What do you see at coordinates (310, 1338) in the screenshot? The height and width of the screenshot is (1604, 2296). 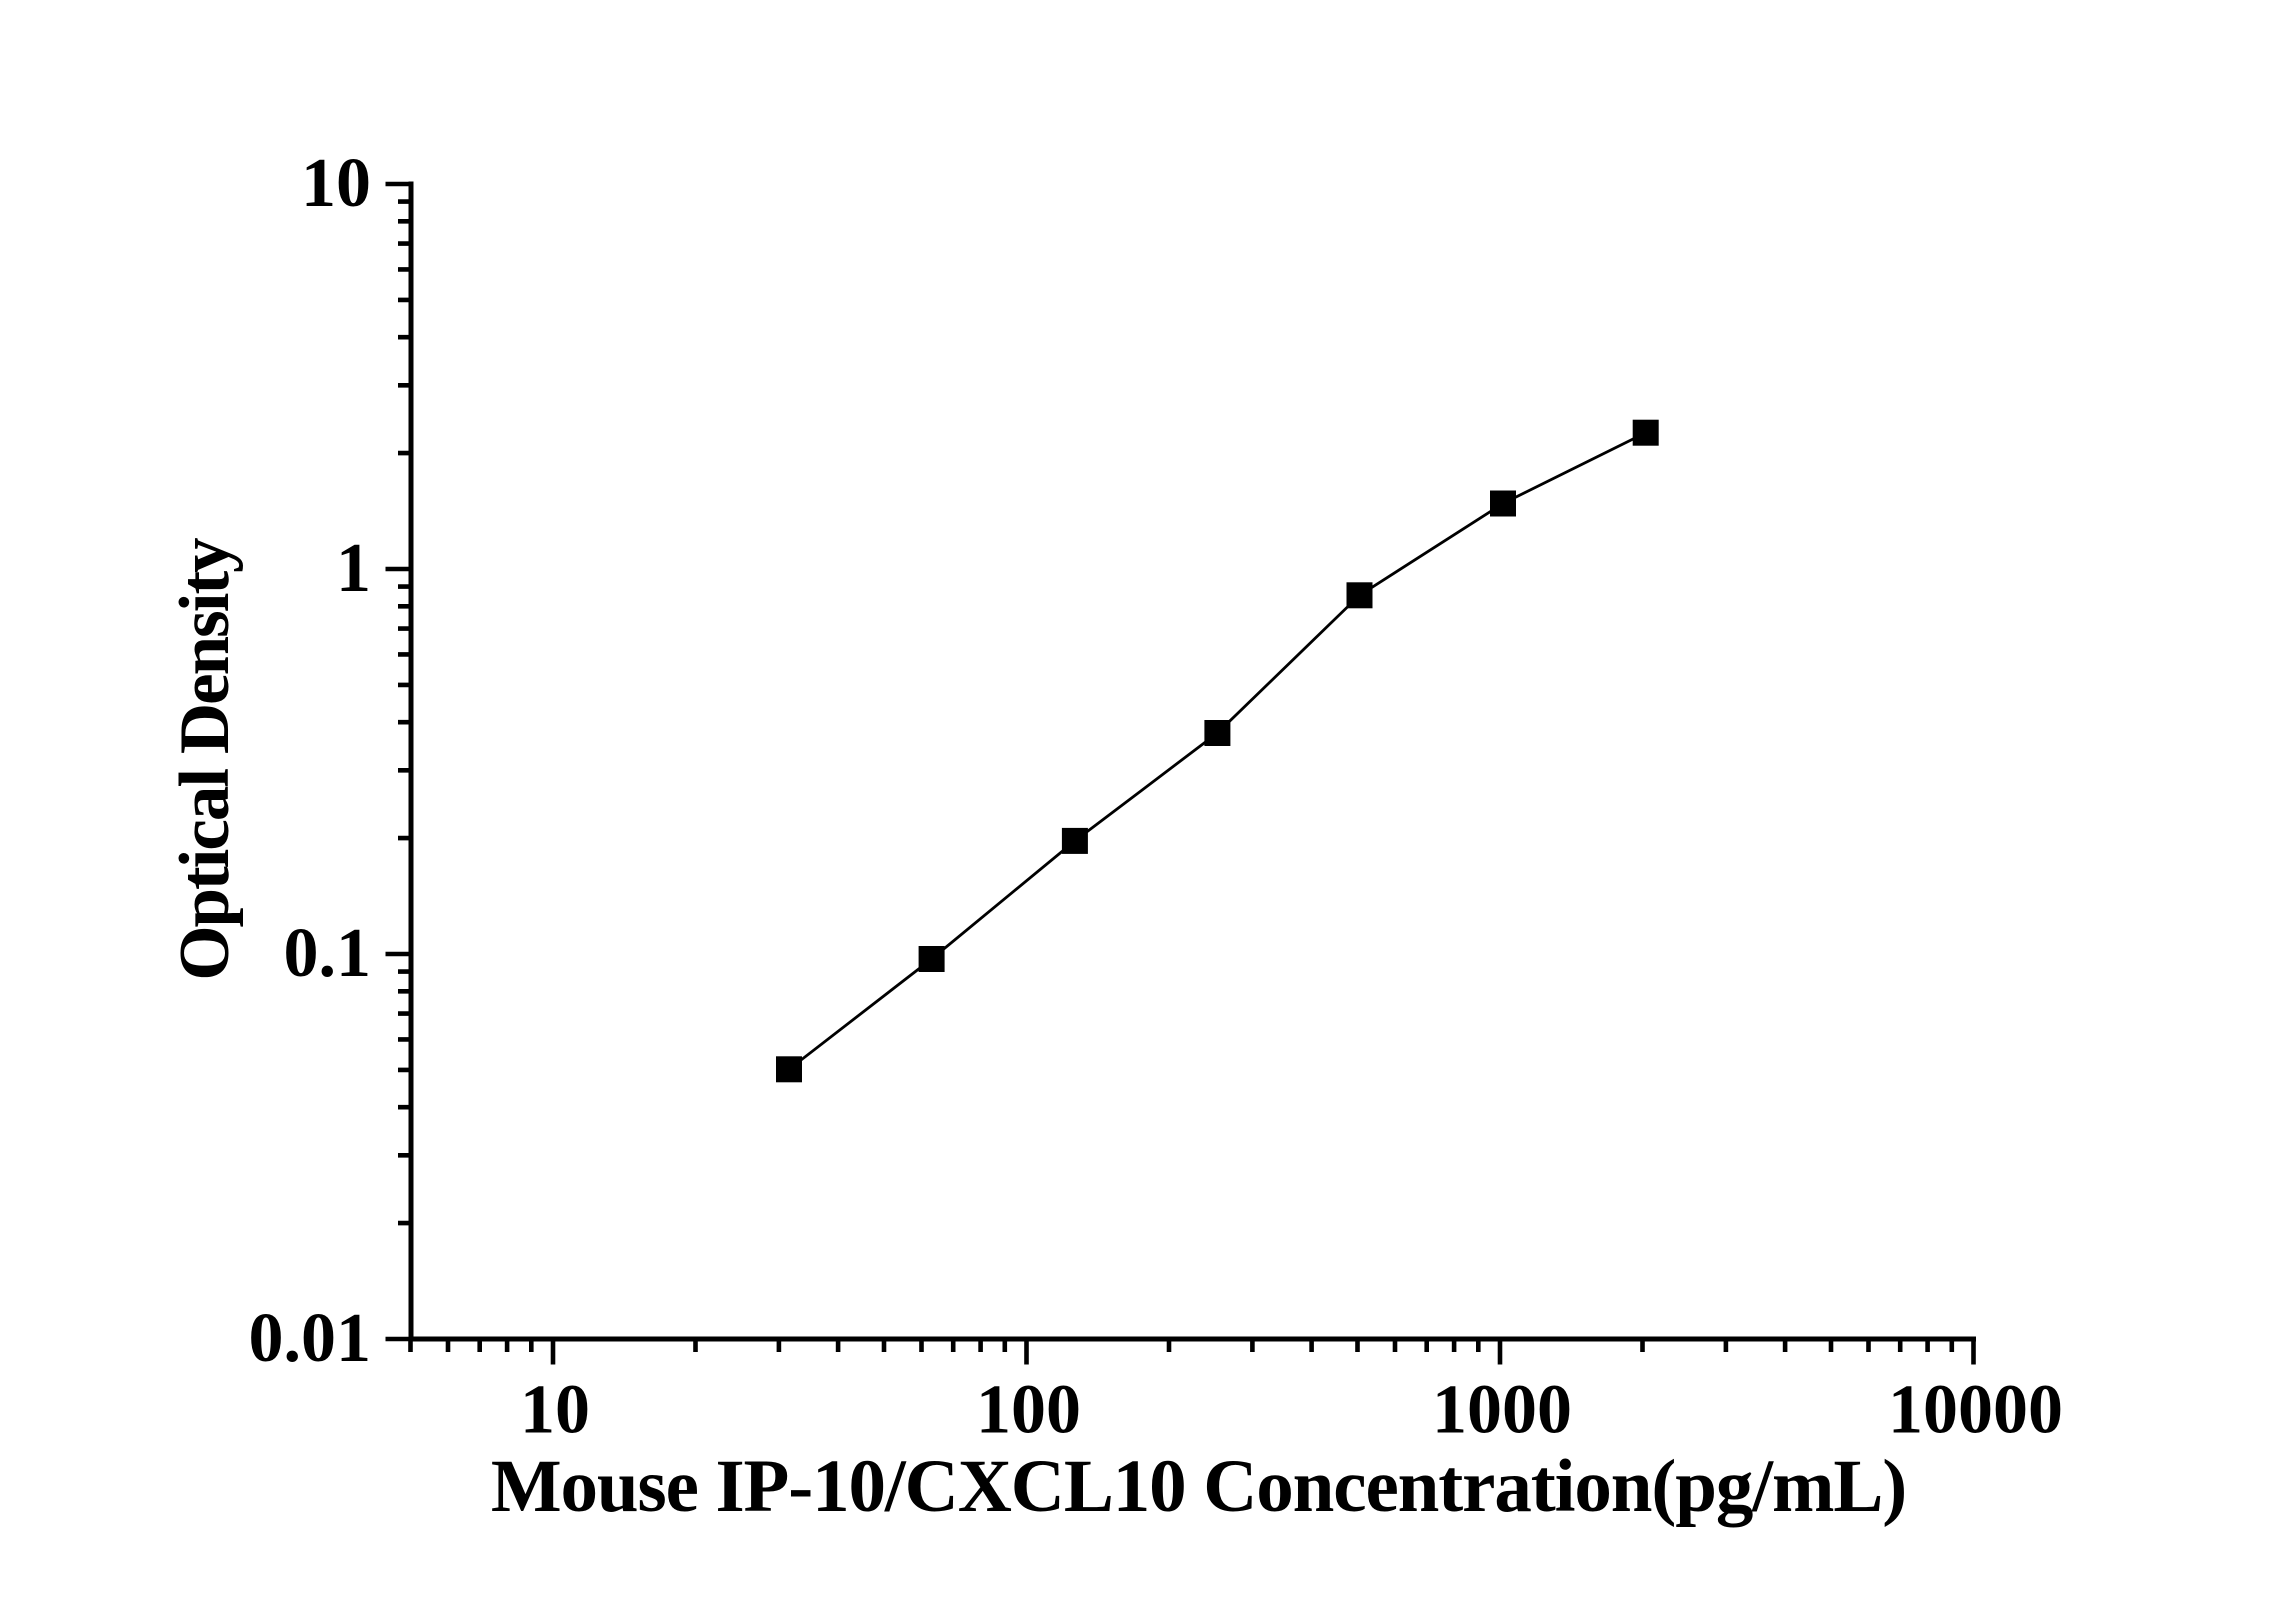 I see `svg-text: 0.01` at bounding box center [310, 1338].